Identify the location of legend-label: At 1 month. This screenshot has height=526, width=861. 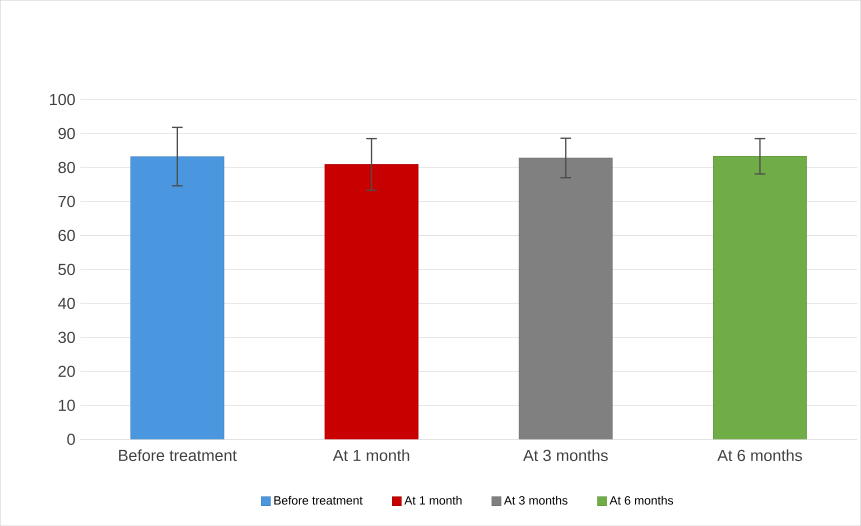
(433, 500).